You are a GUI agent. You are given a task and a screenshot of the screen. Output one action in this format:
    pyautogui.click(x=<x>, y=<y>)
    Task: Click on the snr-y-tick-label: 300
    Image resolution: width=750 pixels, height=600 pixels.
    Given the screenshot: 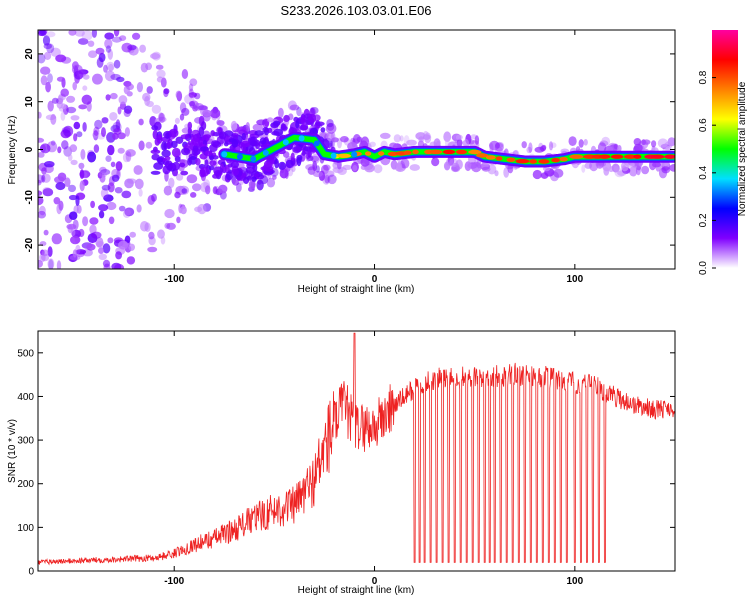 What is the action you would take?
    pyautogui.click(x=25, y=441)
    